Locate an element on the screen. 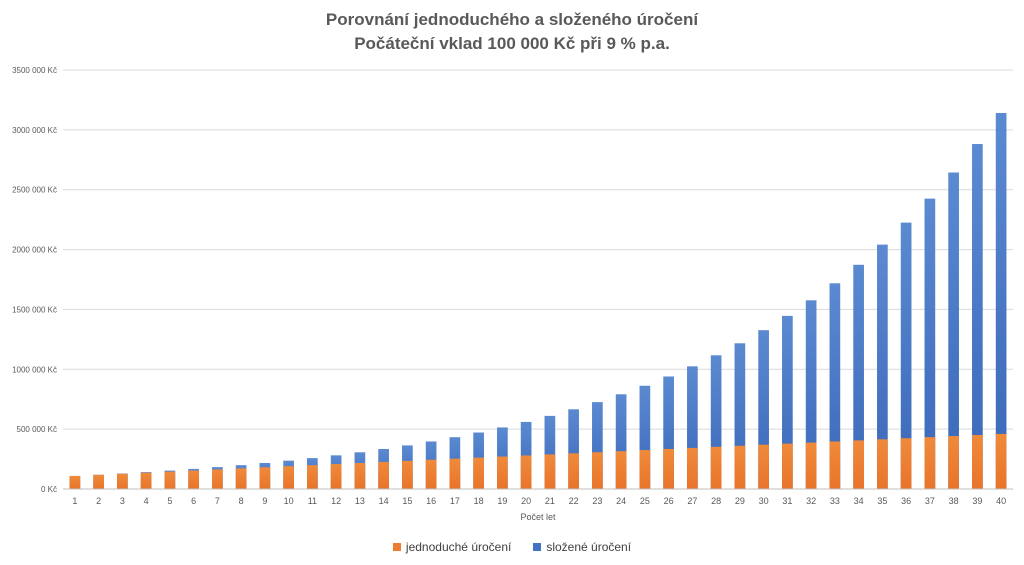 Image resolution: width=1024 pixels, height=565 pixels. x-tick-label: 2 is located at coordinates (98, 501).